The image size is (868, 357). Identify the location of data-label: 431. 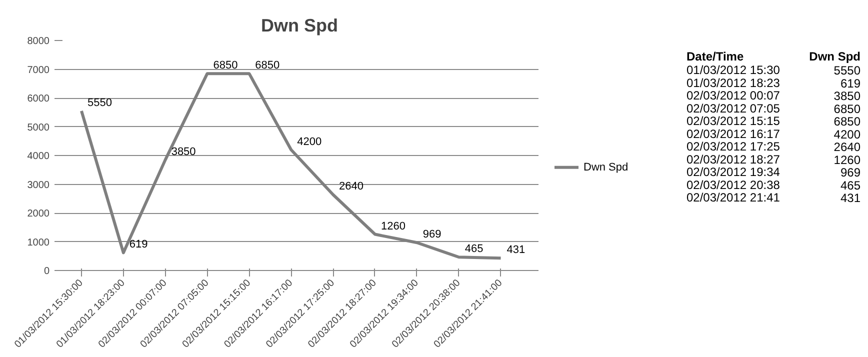
(516, 250).